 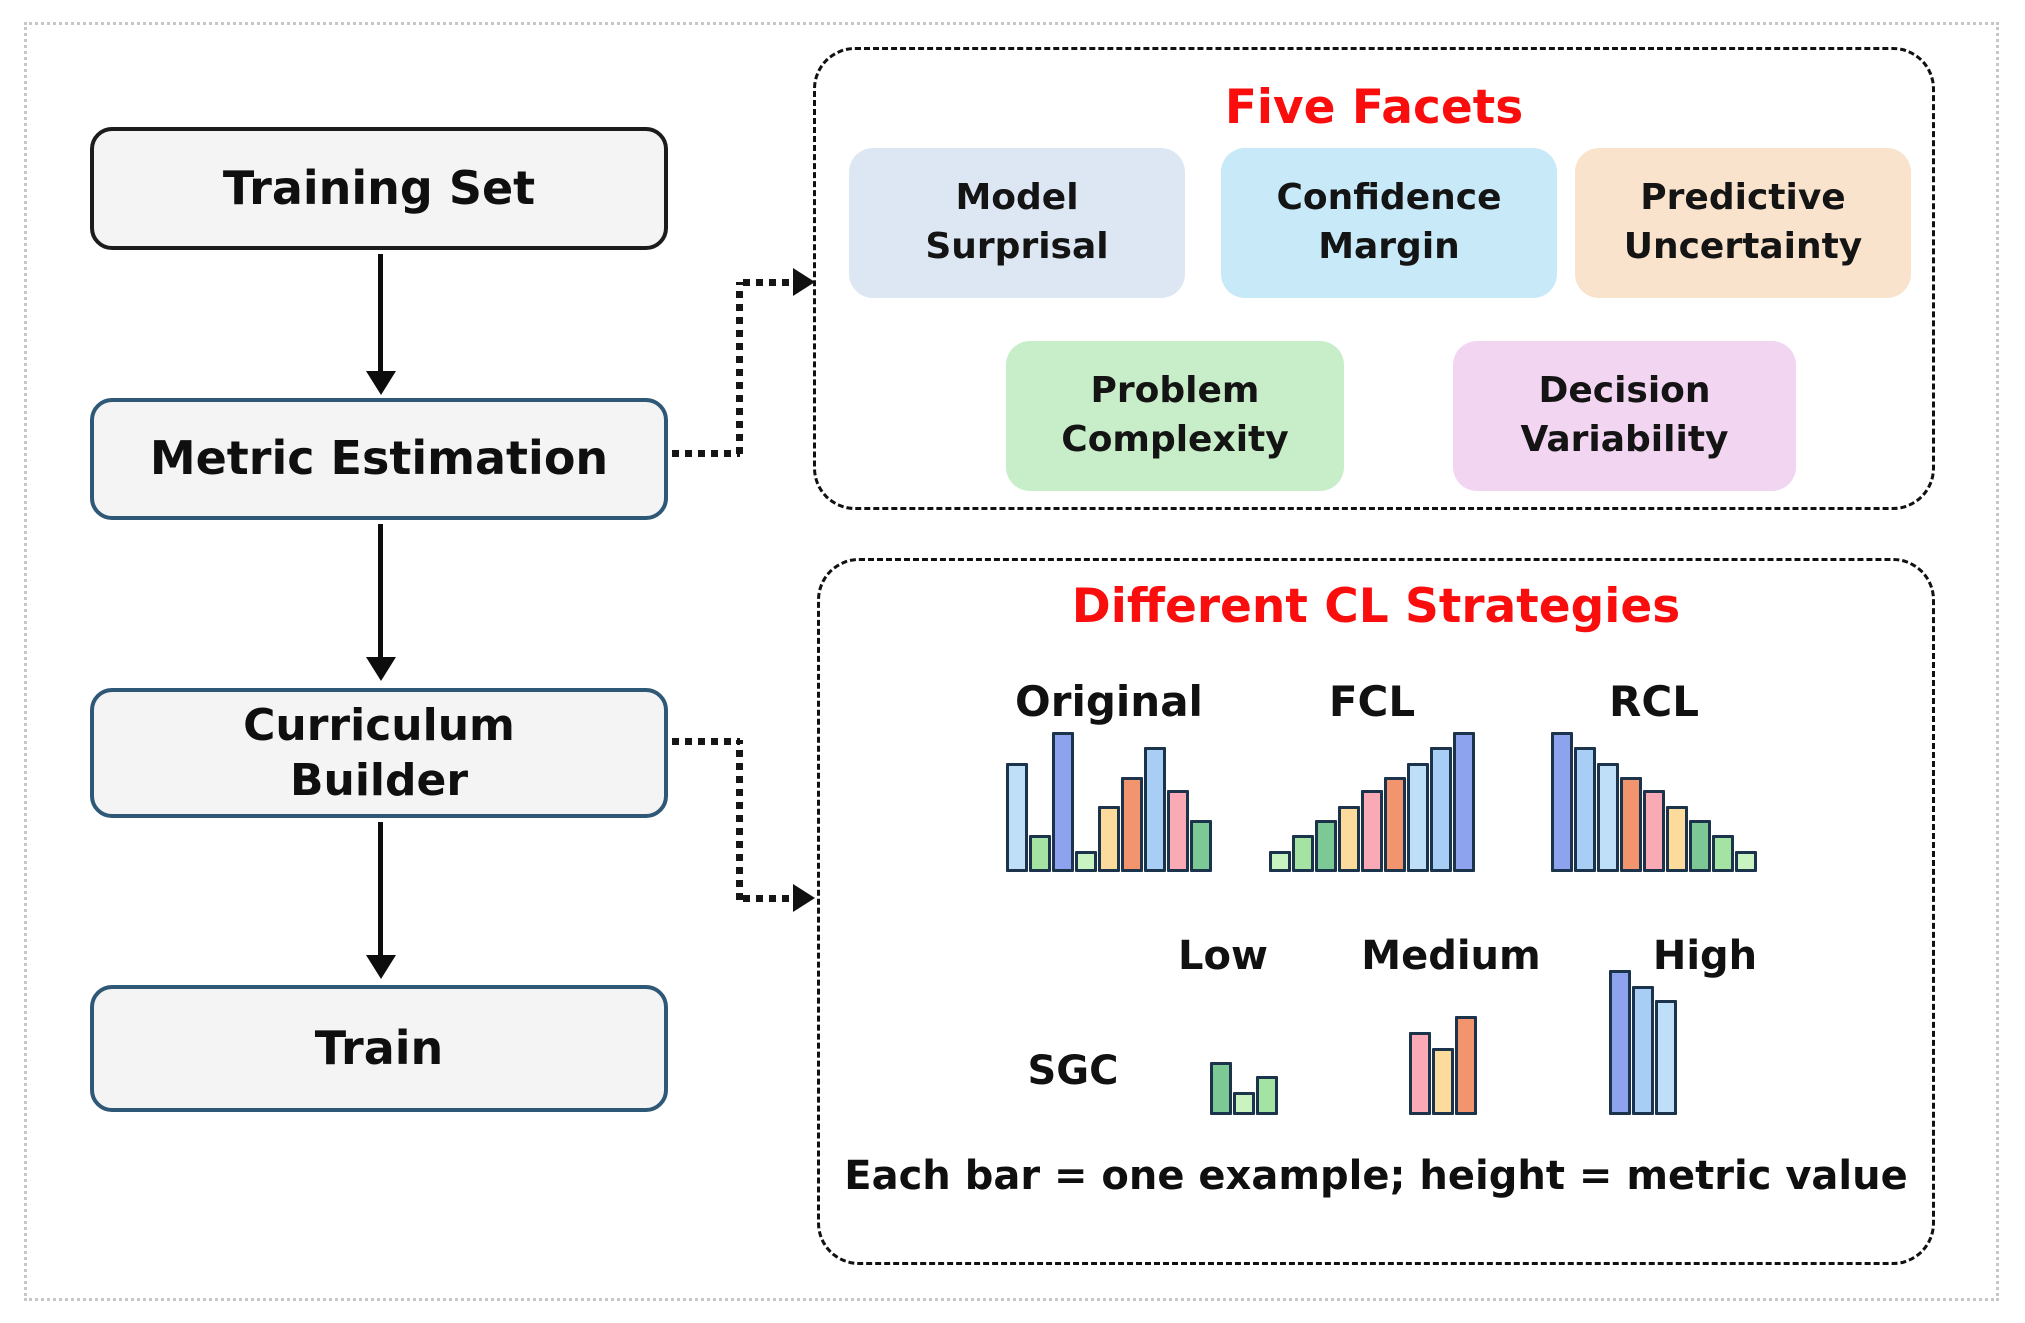 I want to click on bar-chart-sgc-medium, so click(x=1443, y=1065).